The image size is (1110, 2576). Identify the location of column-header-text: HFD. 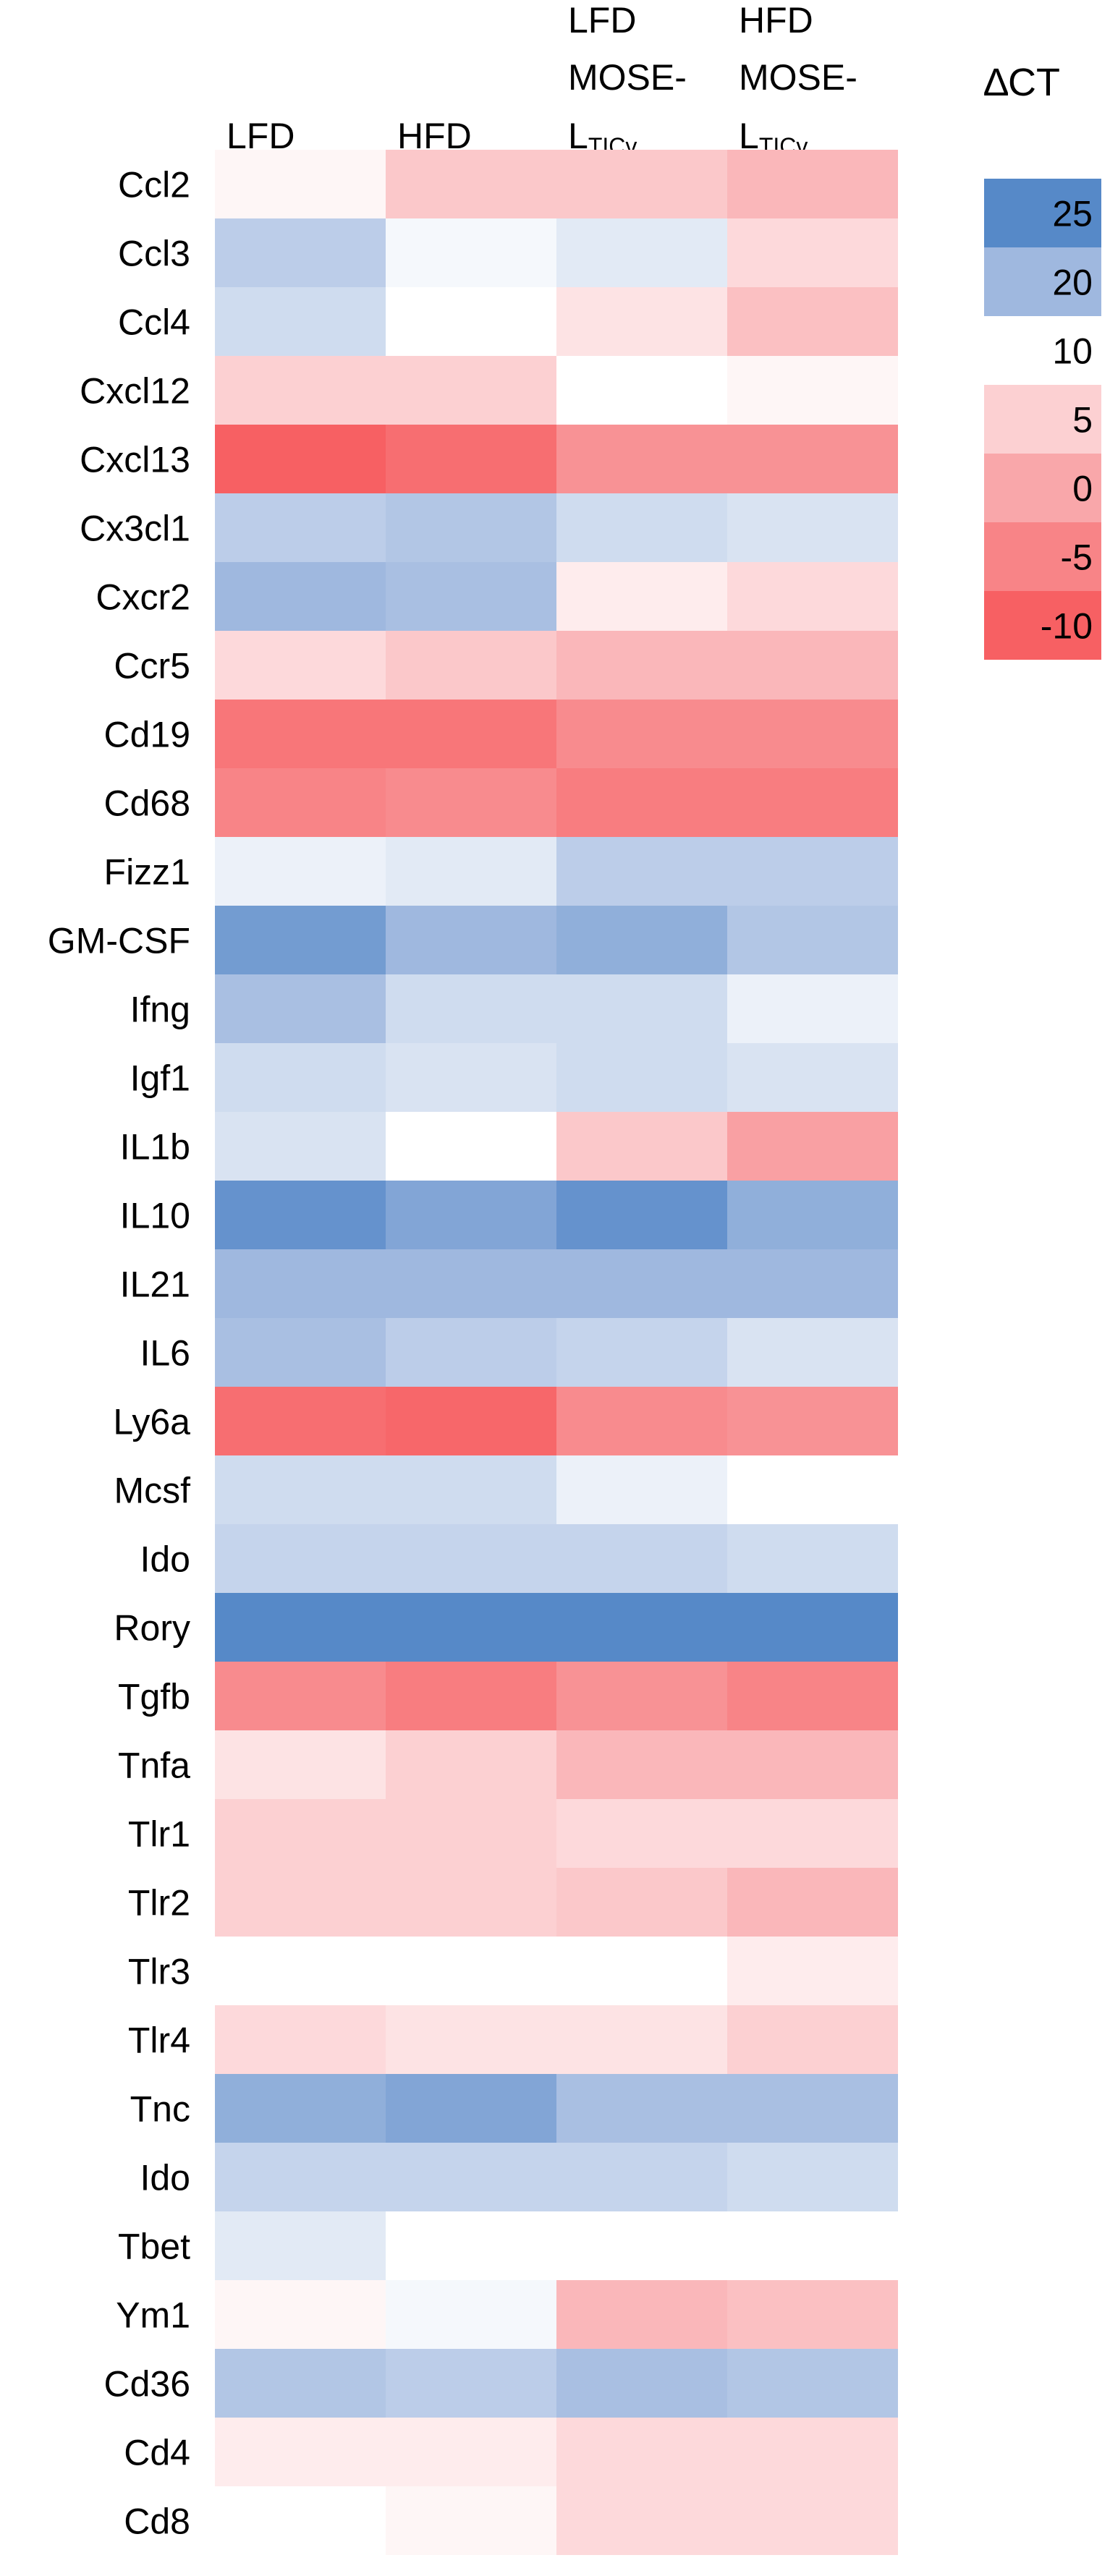
(776, 20).